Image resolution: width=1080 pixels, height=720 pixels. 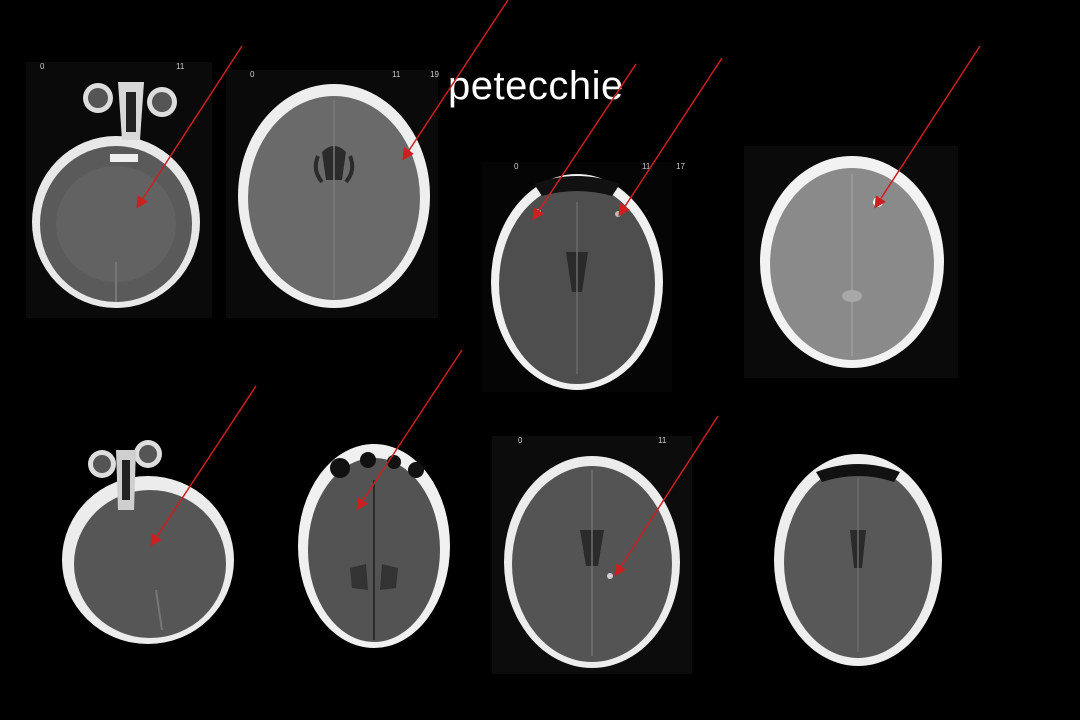 I want to click on scan-ventricles-1: 0 11 19, so click(x=332, y=194).